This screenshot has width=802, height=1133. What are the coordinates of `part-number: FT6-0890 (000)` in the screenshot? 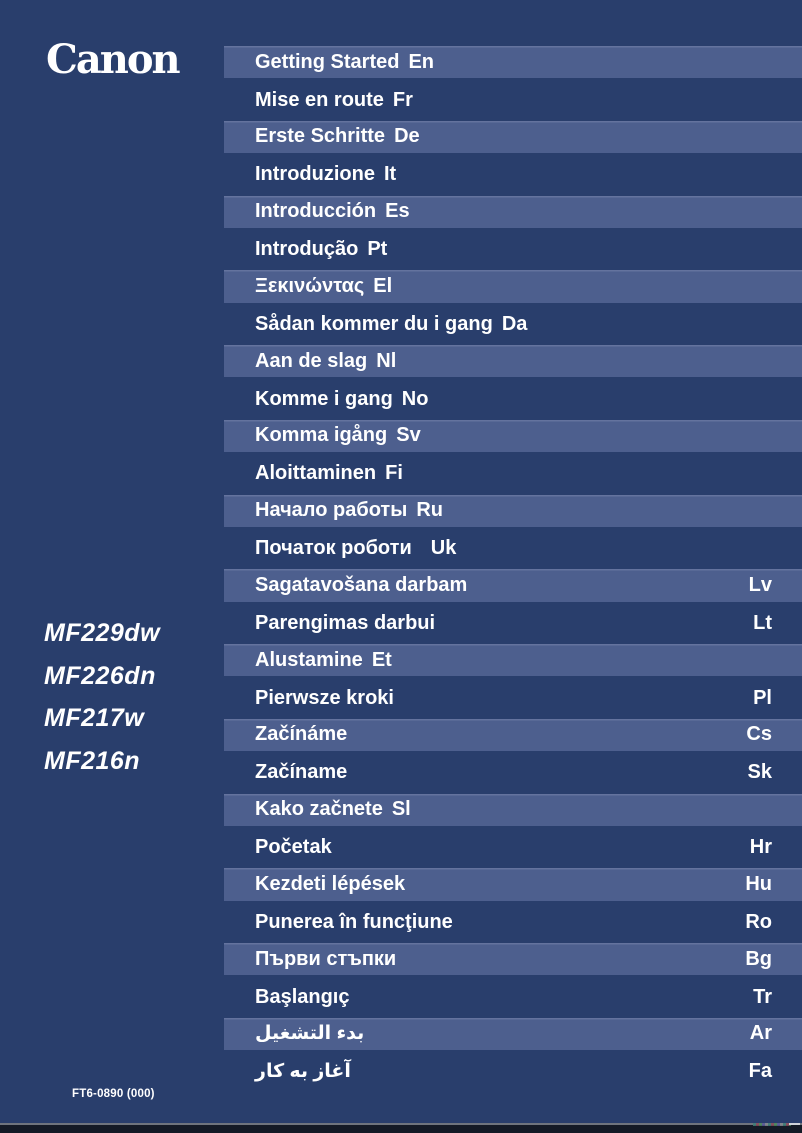 It's located at (113, 1094).